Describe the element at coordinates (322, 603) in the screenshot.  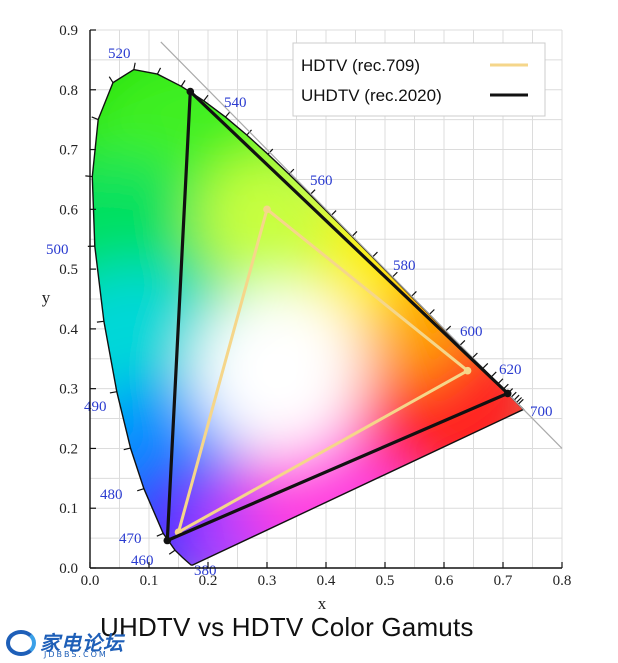
I see `x-axis-label: x` at that location.